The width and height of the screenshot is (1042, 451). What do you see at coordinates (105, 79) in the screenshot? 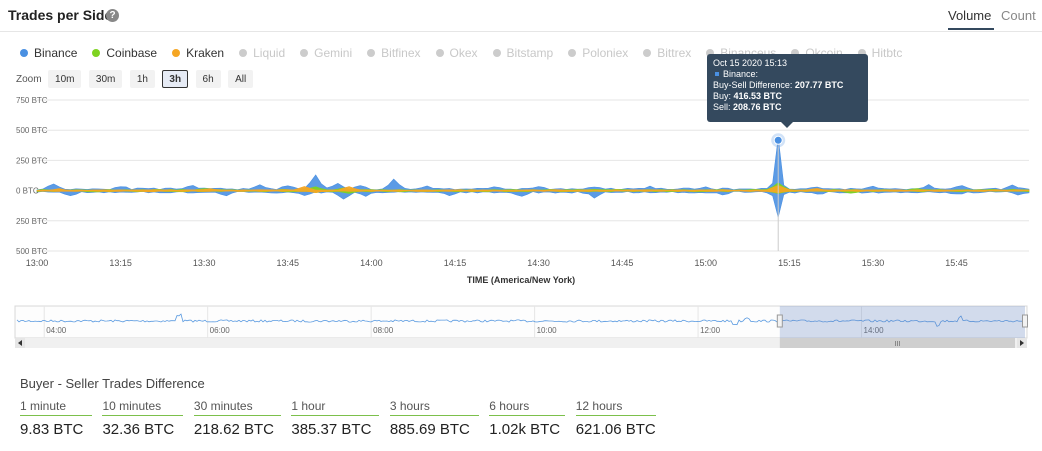
I see `zoom-30m-button: 30m` at bounding box center [105, 79].